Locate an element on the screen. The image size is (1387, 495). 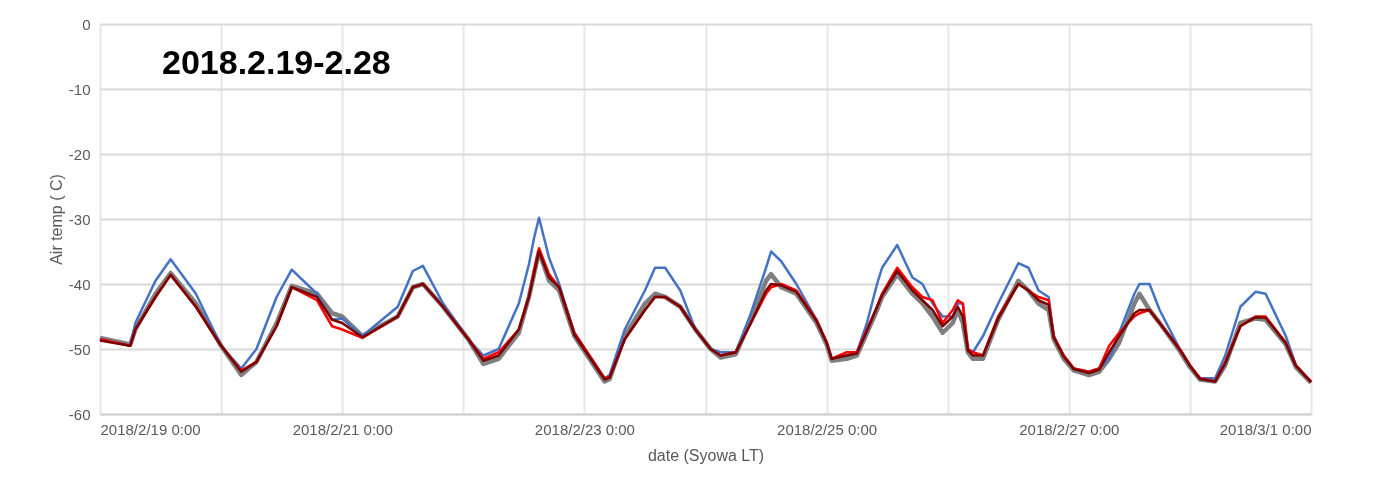
x-axis-title: date (Syowa LT) is located at coordinates (706, 455).